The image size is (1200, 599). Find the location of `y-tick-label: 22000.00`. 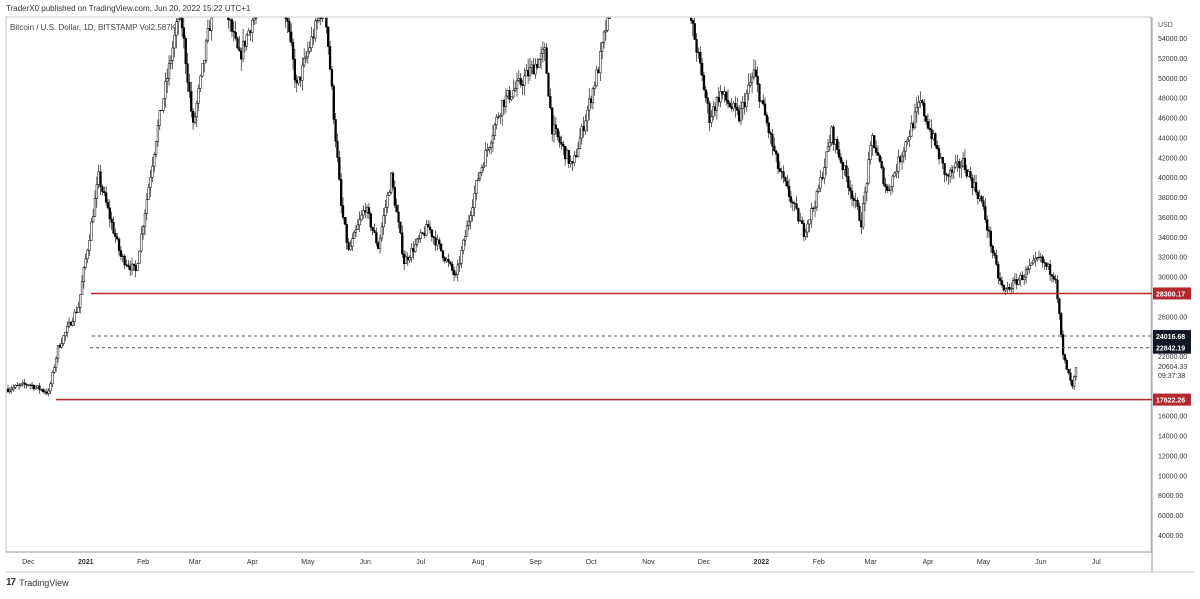

y-tick-label: 22000.00 is located at coordinates (1172, 357).